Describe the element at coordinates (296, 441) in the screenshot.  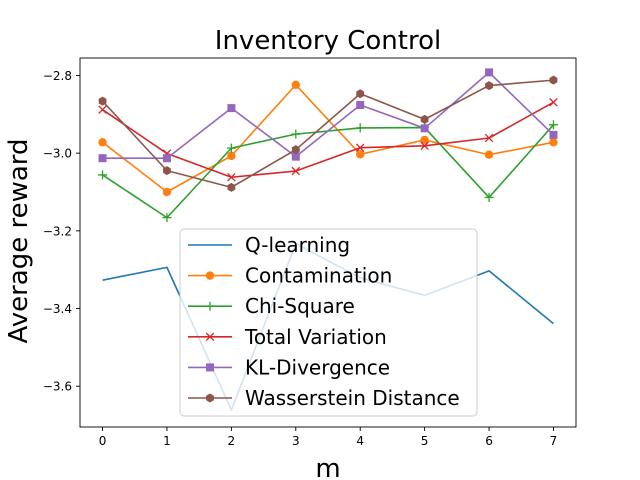
I see `x-tick-label: 3` at that location.